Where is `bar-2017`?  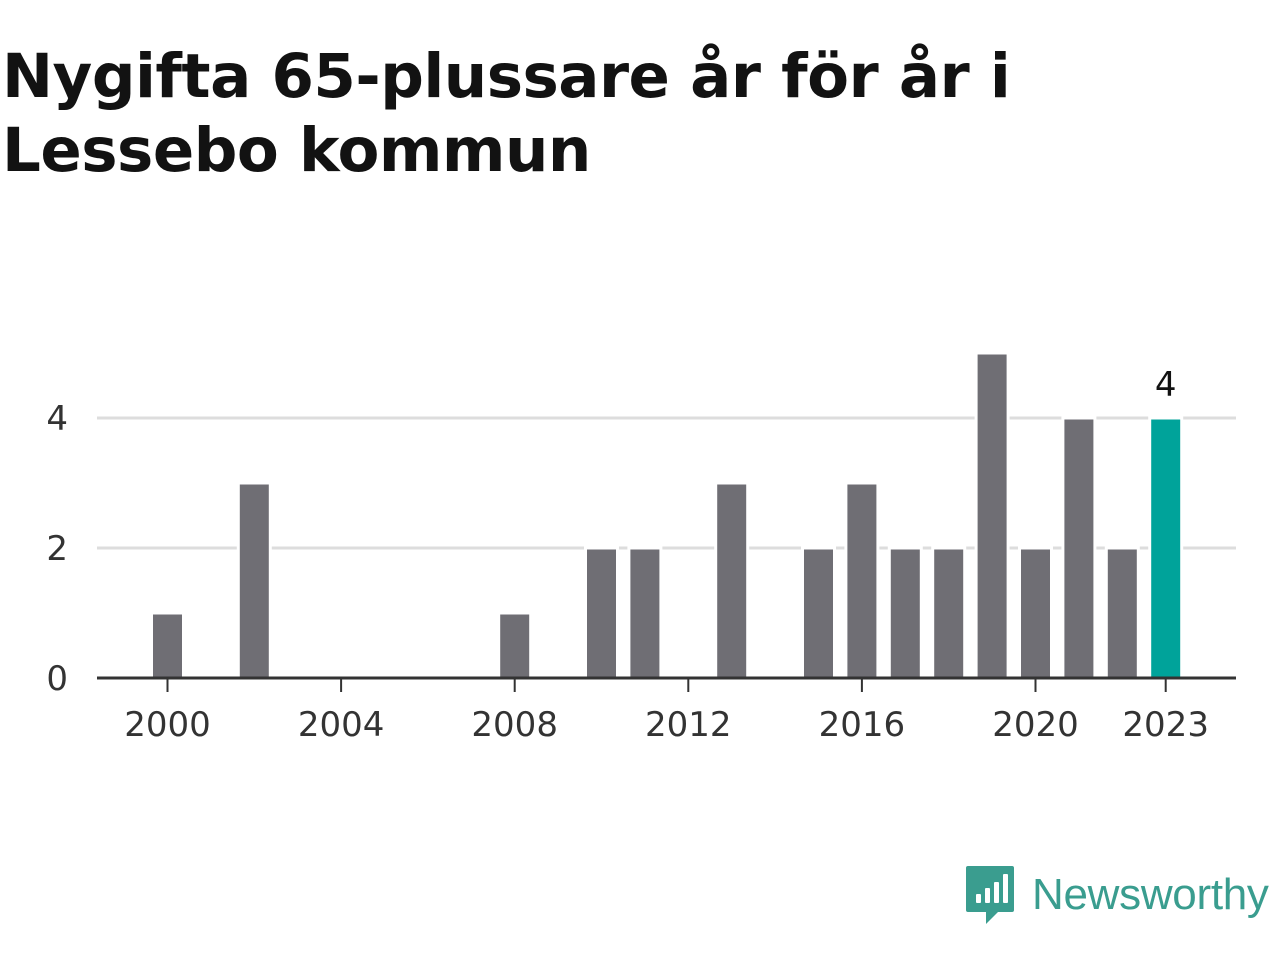 bar-2017 is located at coordinates (905, 613).